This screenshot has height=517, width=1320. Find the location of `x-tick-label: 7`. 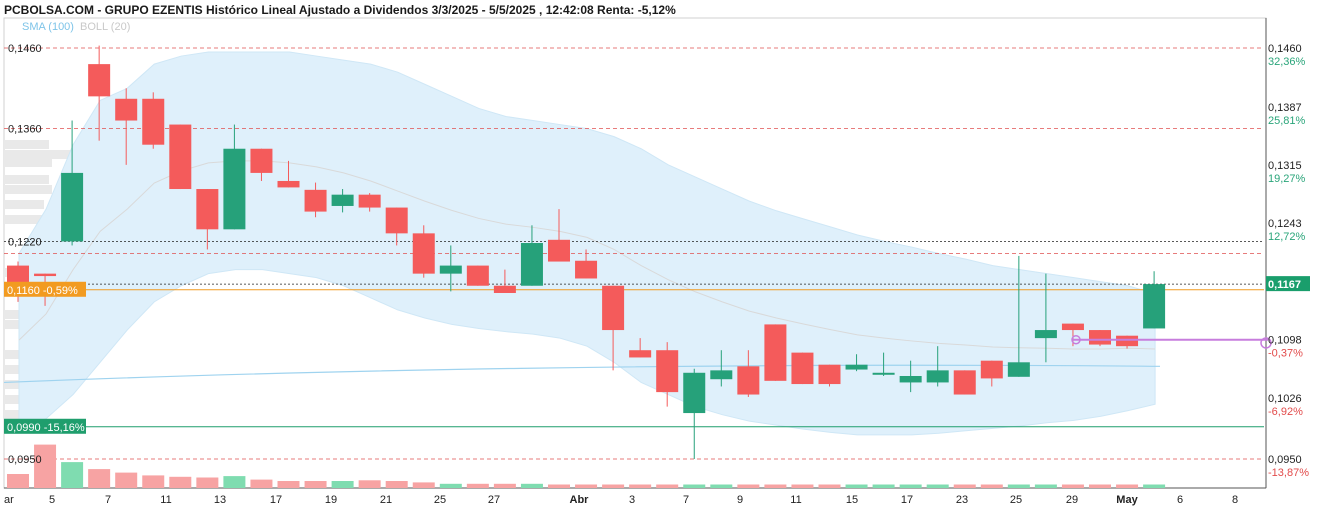

x-tick-label: 7 is located at coordinates (108, 500).